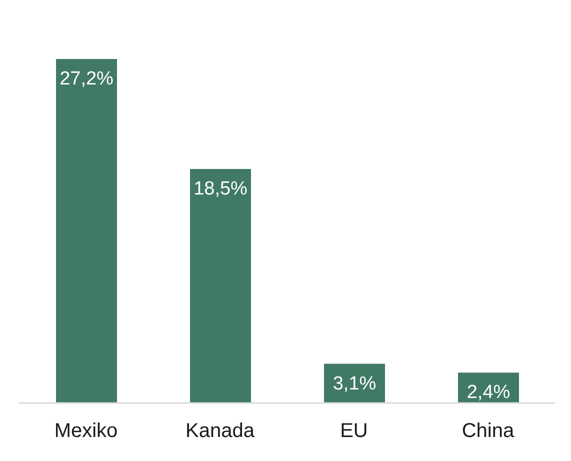  I want to click on x-tick-label: China, so click(488, 431).